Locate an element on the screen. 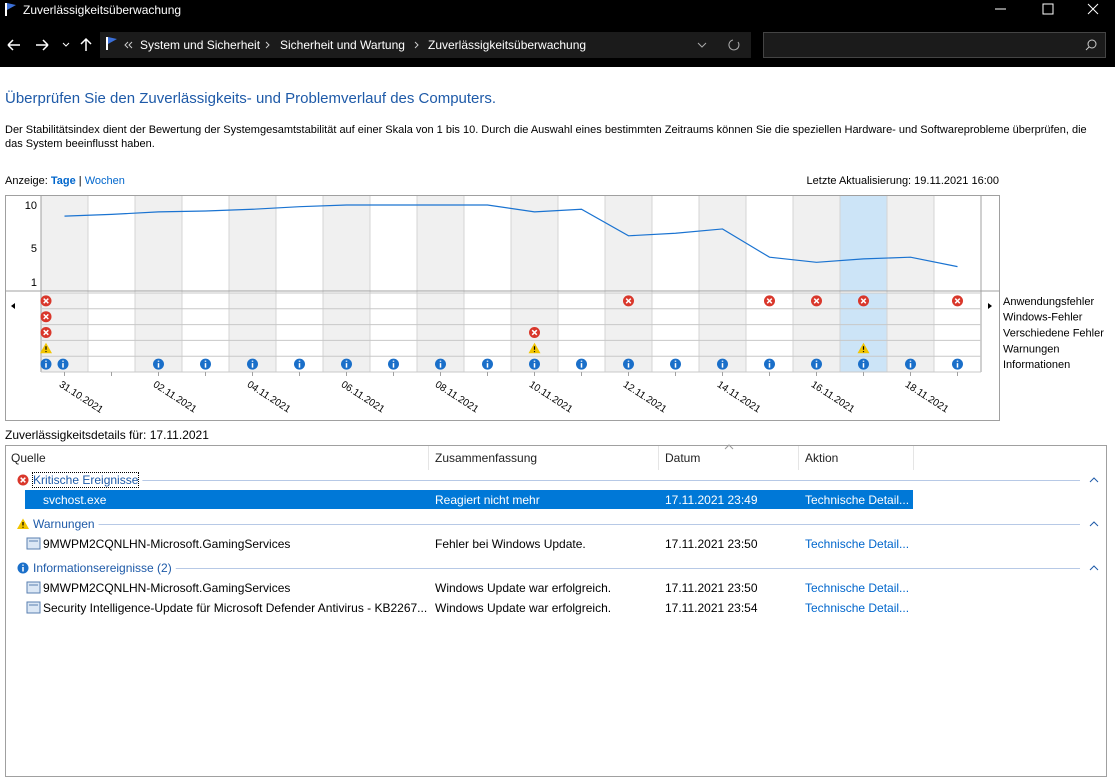 The image size is (1115, 777). search-box is located at coordinates (934, 45).